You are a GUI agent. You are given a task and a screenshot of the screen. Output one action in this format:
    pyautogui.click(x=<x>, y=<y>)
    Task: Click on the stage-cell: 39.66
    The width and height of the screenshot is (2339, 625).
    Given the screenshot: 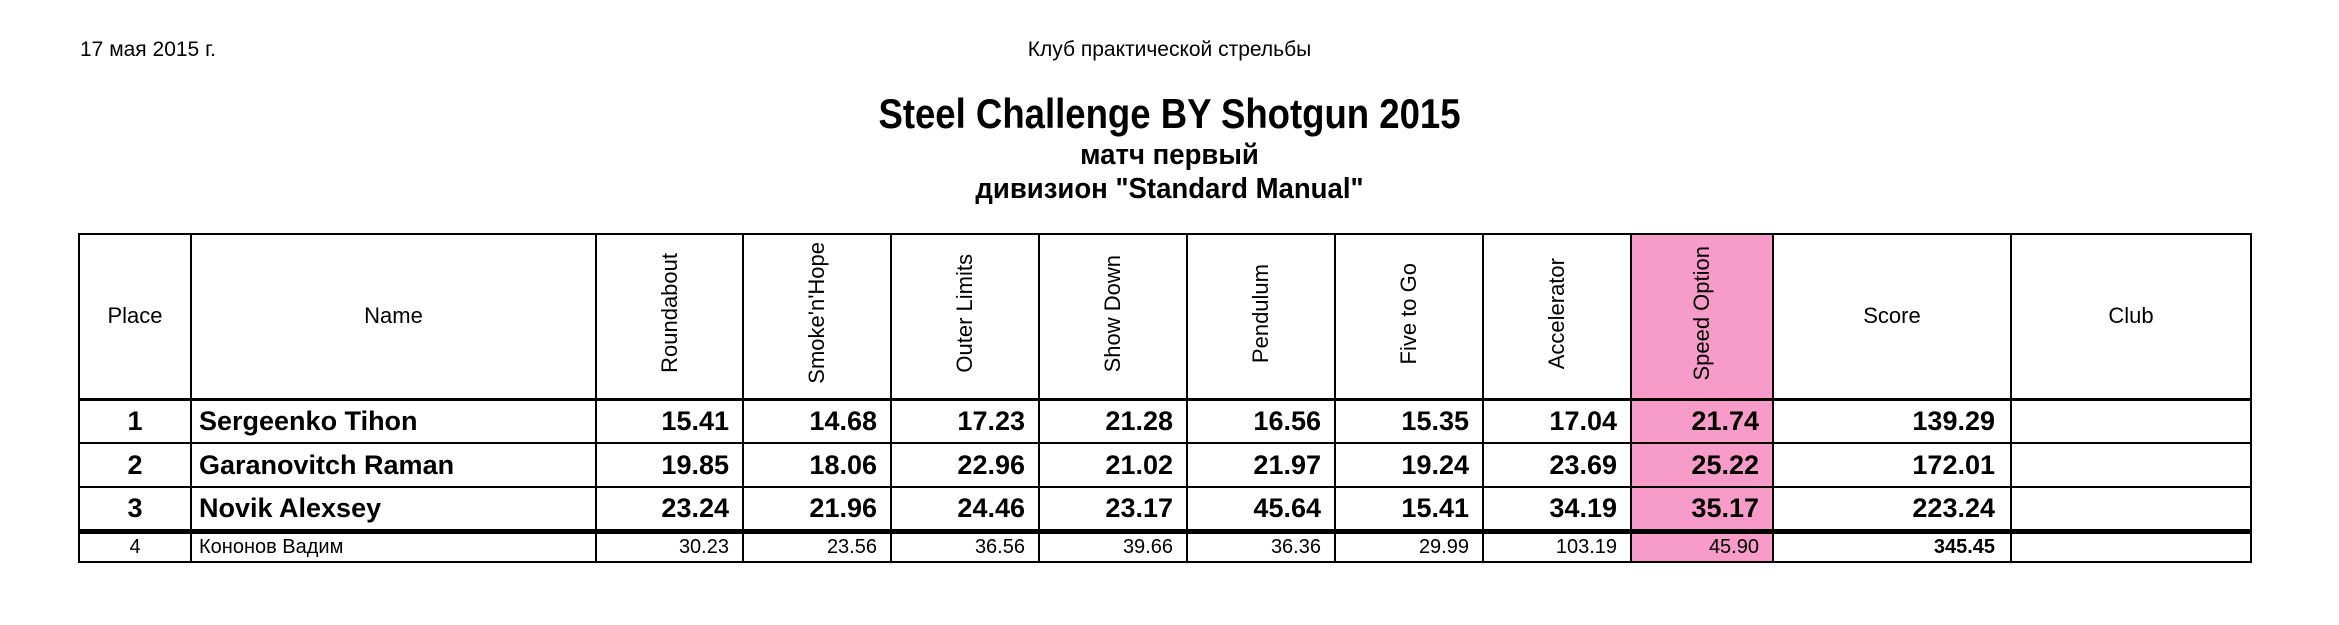 What is the action you would take?
    pyautogui.click(x=1113, y=545)
    